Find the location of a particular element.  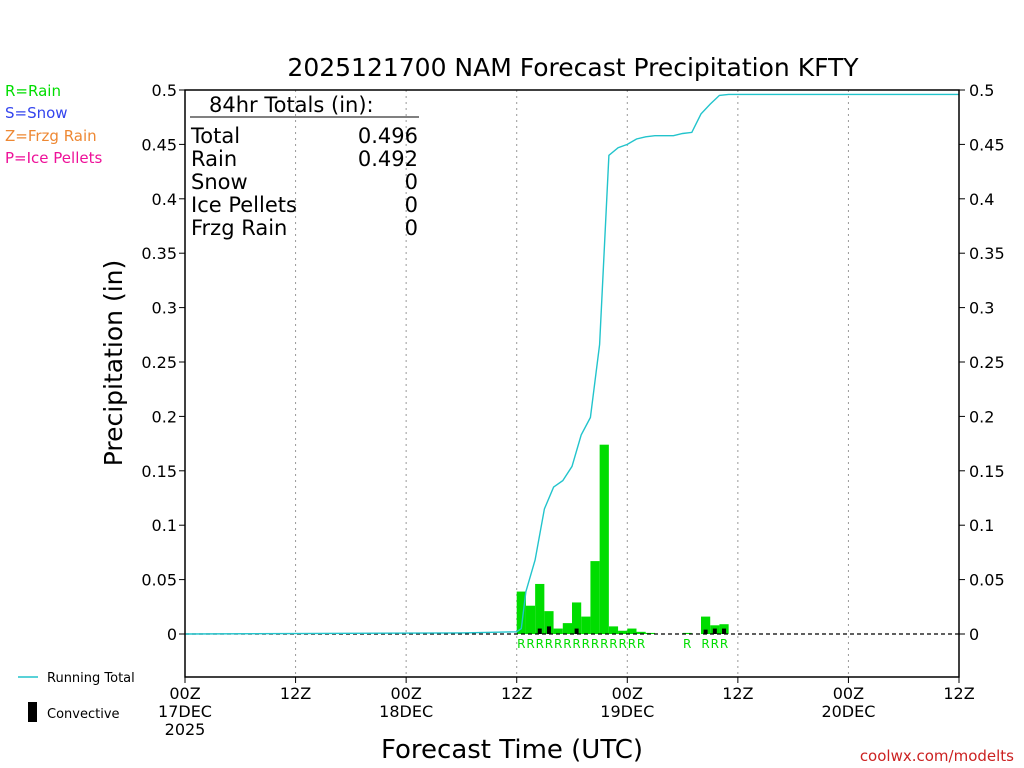

legend-convective: Convective is located at coordinates (83, 714).